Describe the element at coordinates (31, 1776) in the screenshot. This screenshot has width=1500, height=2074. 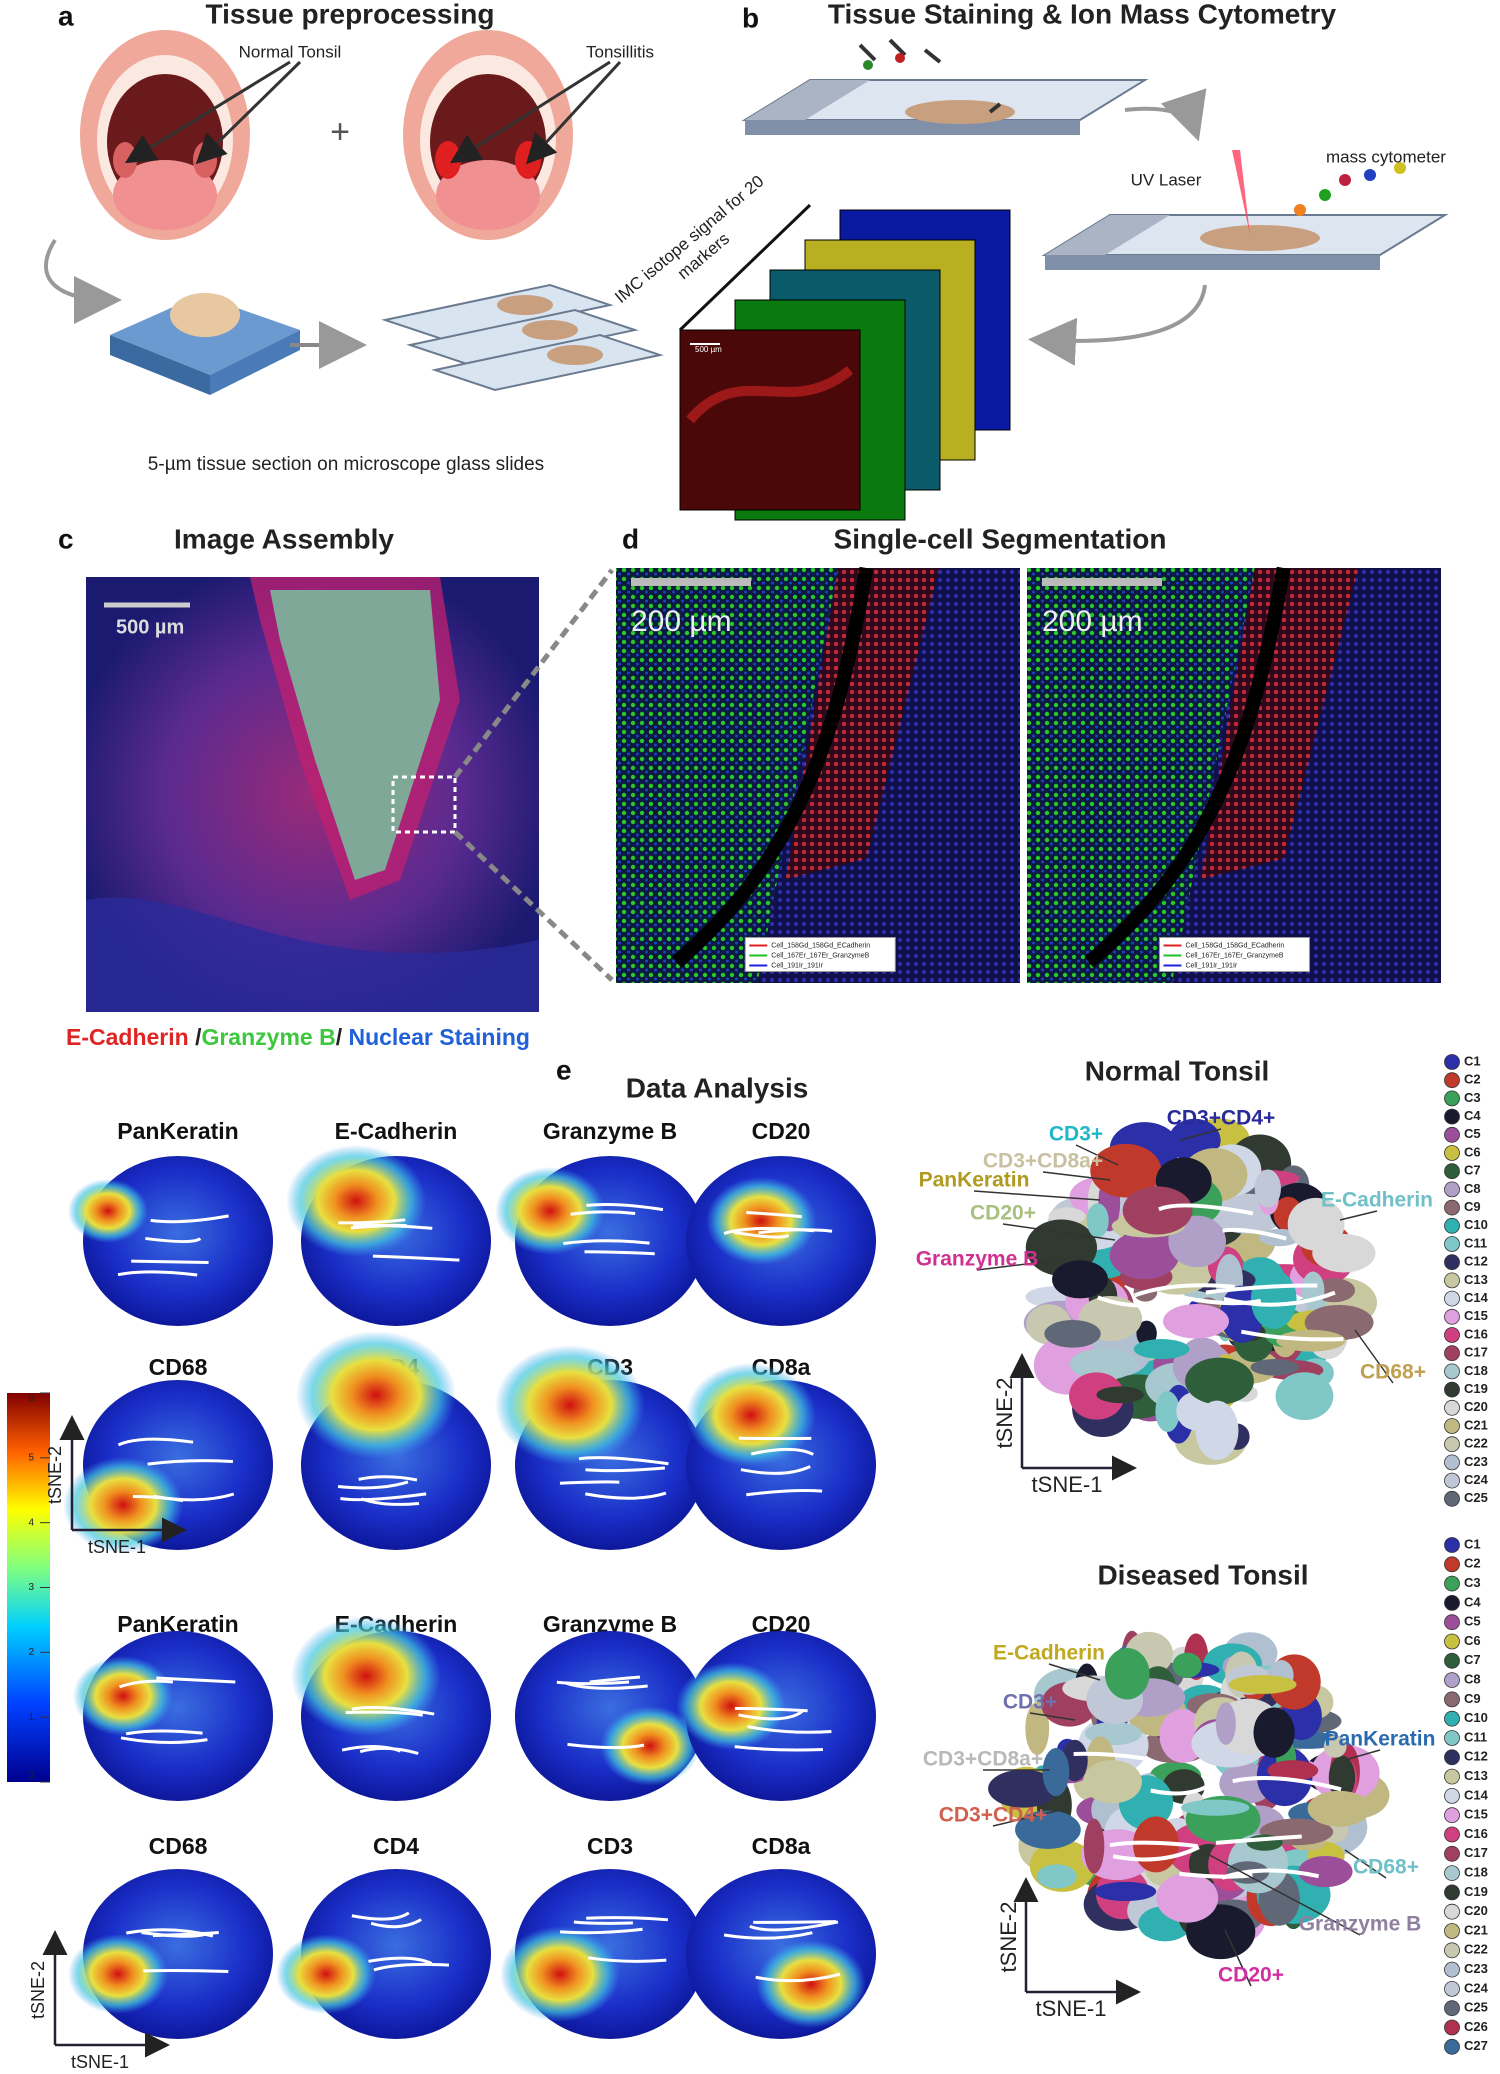
I see `colorbar-tick-label: 0` at that location.